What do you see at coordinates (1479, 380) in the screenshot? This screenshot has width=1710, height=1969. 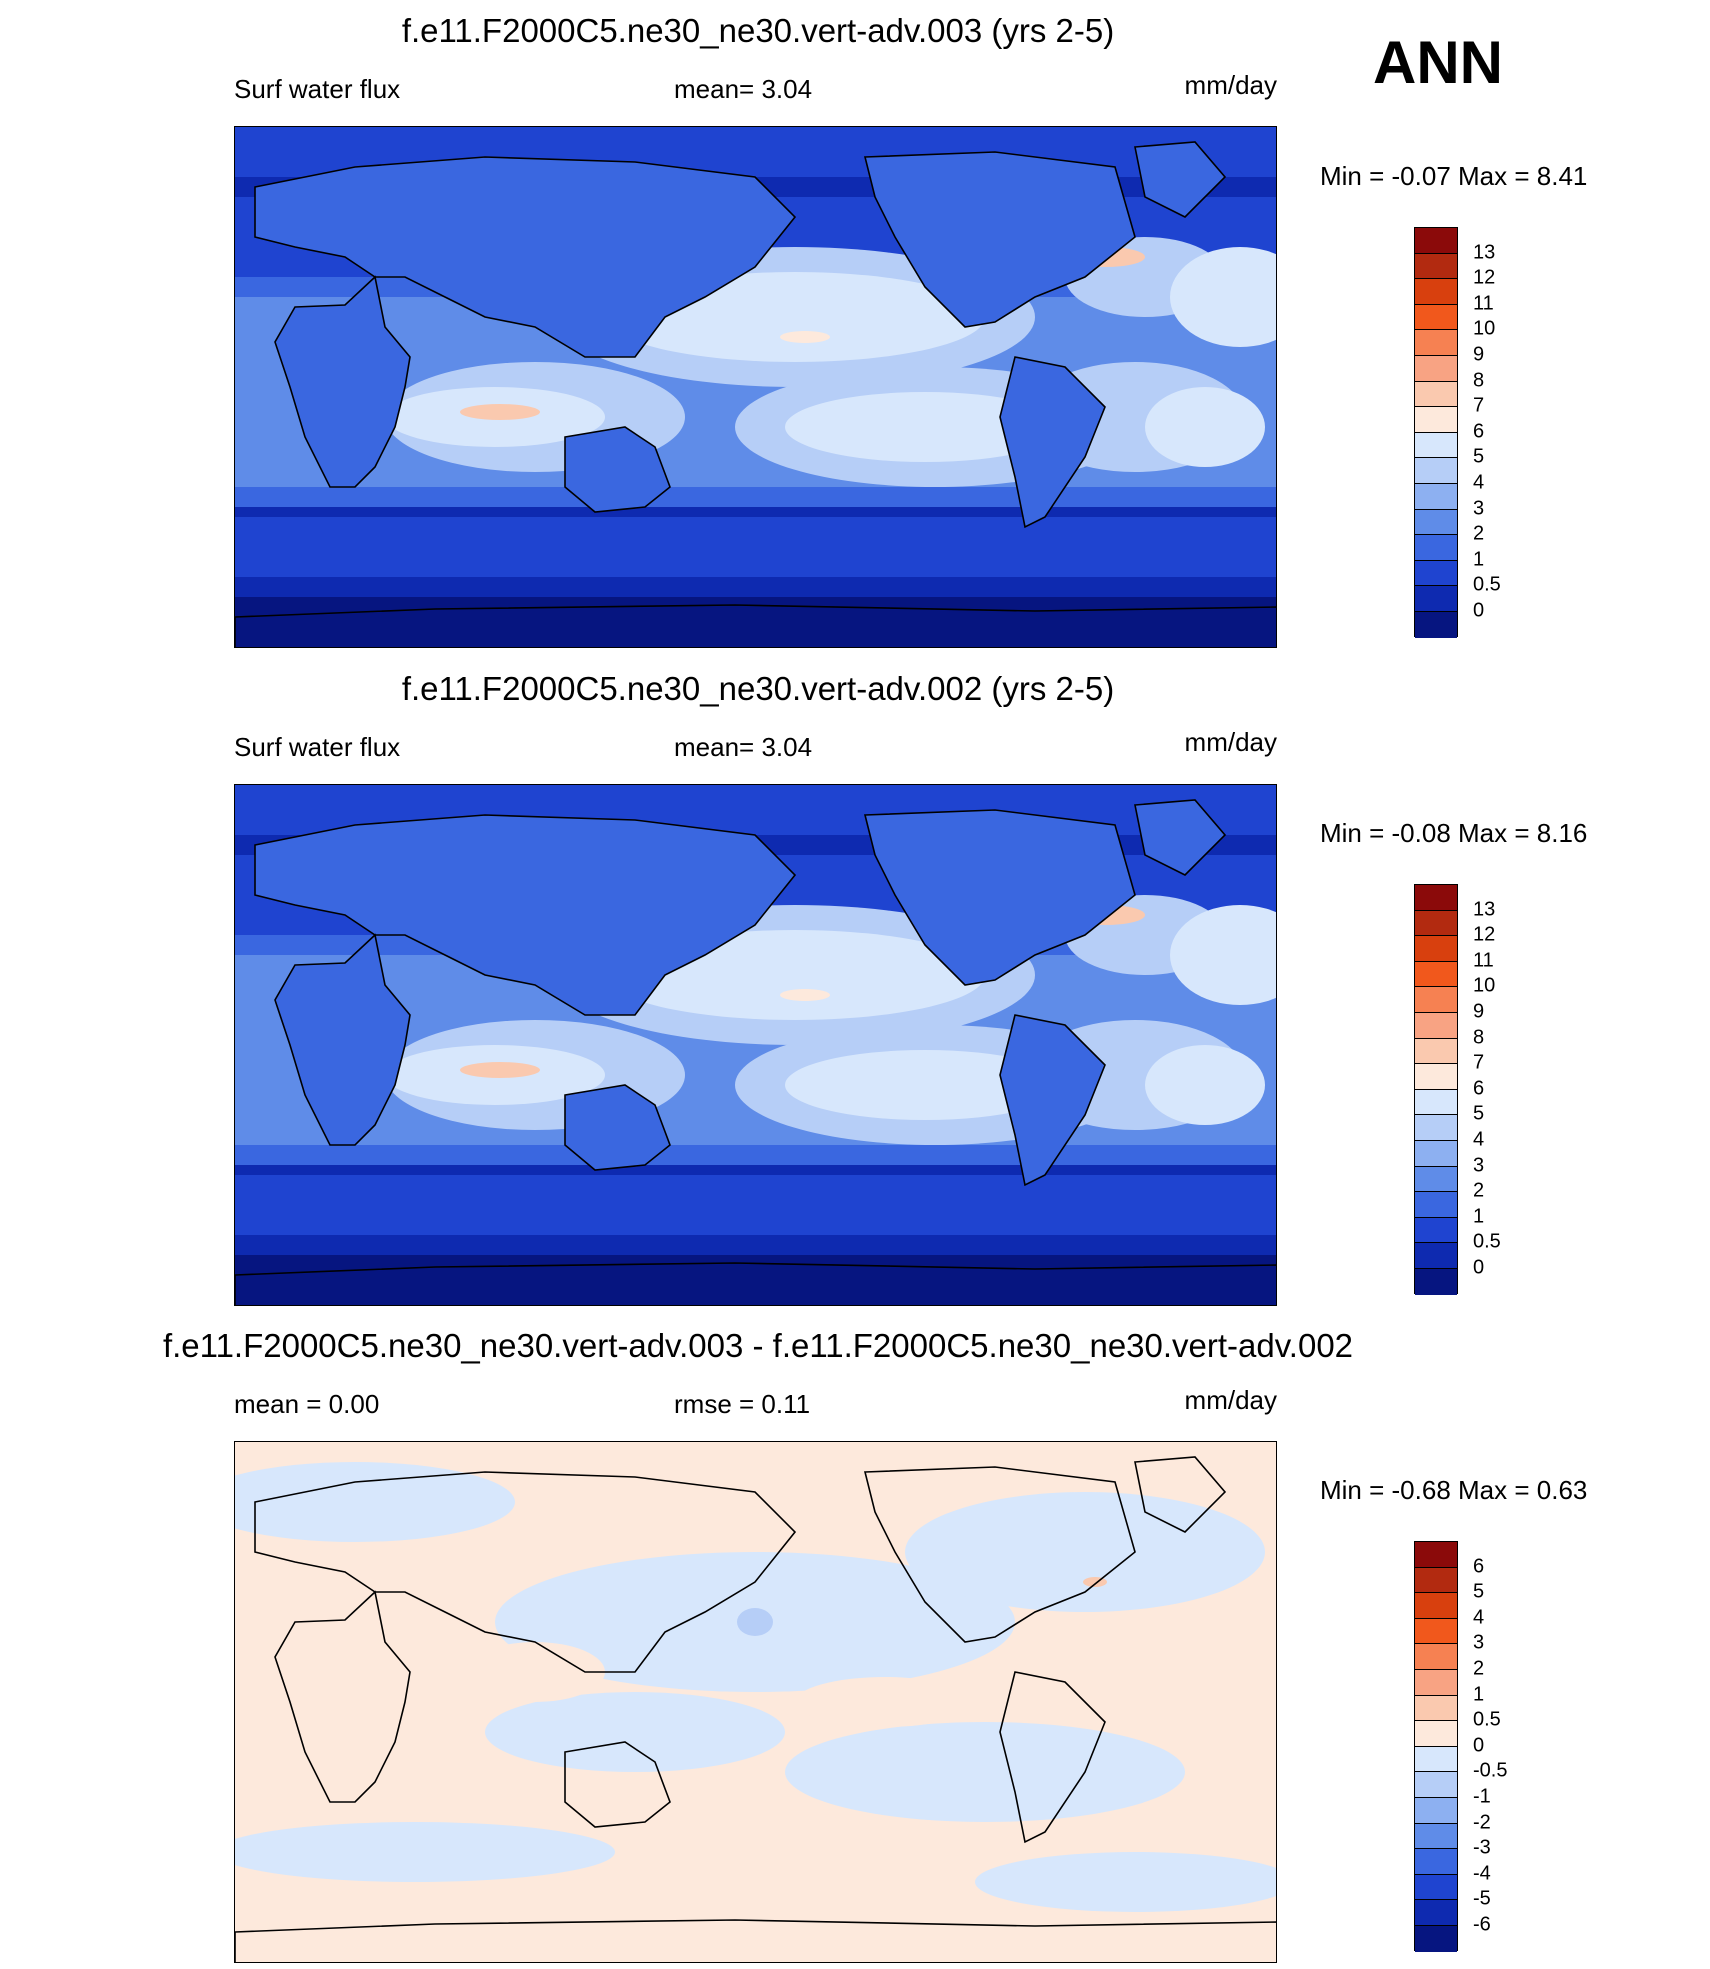 I see `colorbar-tick-label: 8` at bounding box center [1479, 380].